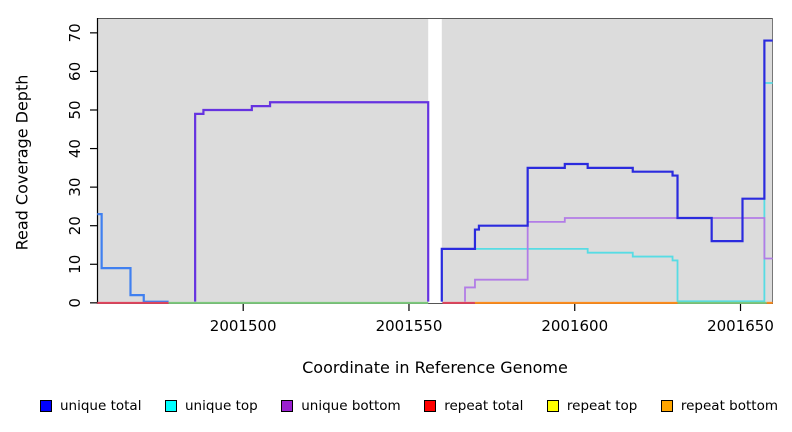 Image resolution: width=792 pixels, height=432 pixels. Describe the element at coordinates (602, 406) in the screenshot. I see `legend-label: repeat top` at that location.